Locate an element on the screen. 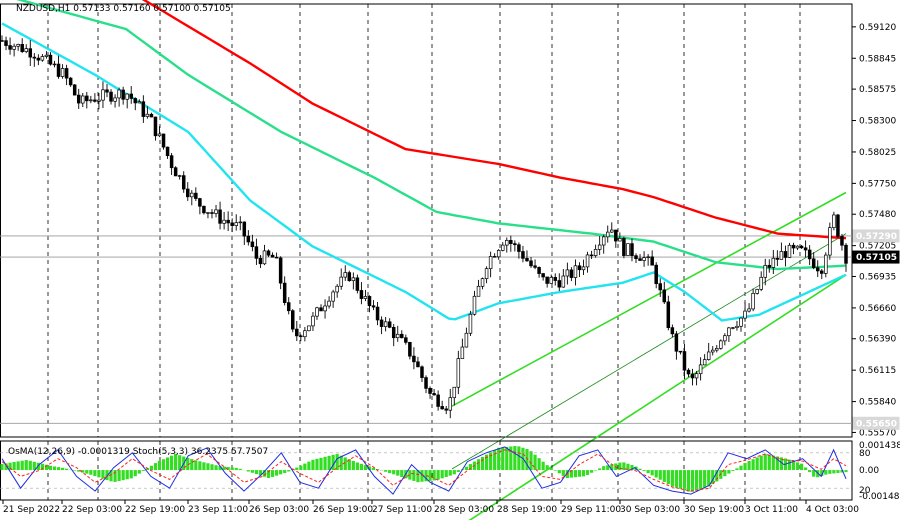 Image resolution: width=900 pixels, height=520 pixels. bottom-price-label: 0.55650 is located at coordinates (876, 424).